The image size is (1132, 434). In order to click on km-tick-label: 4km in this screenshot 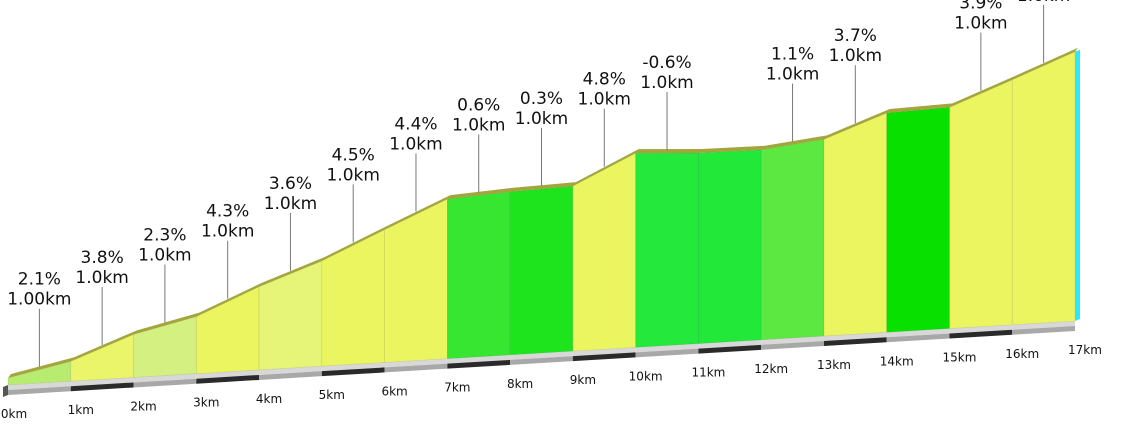, I will do `click(269, 399)`.